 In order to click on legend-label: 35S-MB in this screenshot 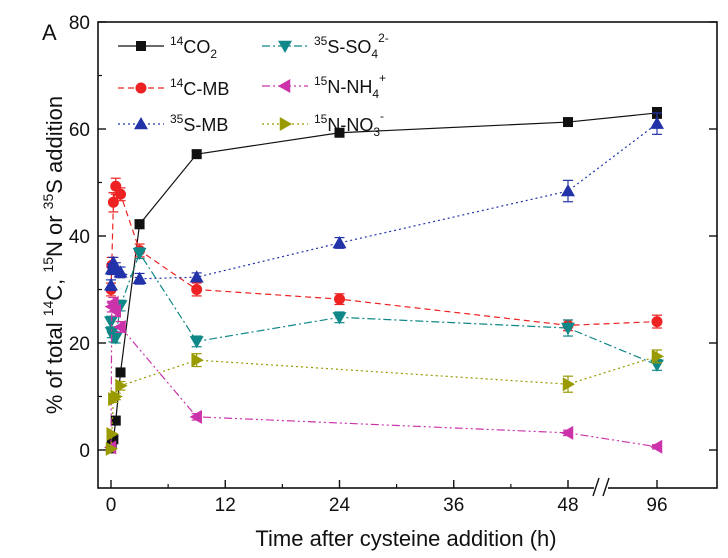, I will do `click(199, 123)`.